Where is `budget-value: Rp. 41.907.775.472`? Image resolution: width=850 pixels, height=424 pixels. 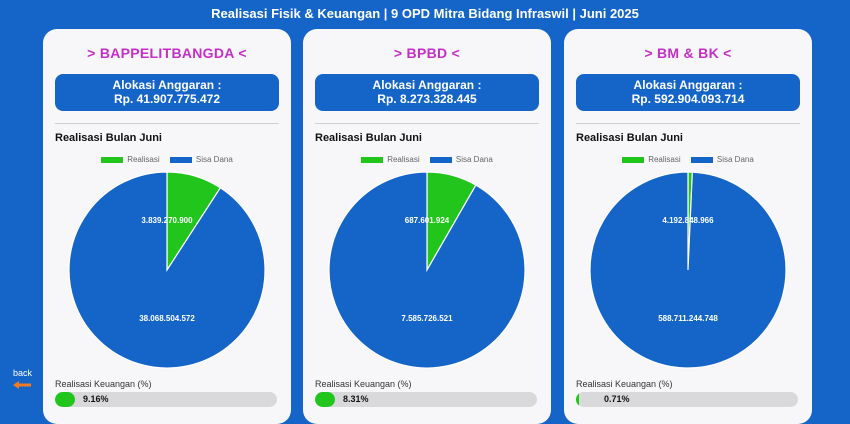
budget-value: Rp. 41.907.775.472 is located at coordinates (167, 99).